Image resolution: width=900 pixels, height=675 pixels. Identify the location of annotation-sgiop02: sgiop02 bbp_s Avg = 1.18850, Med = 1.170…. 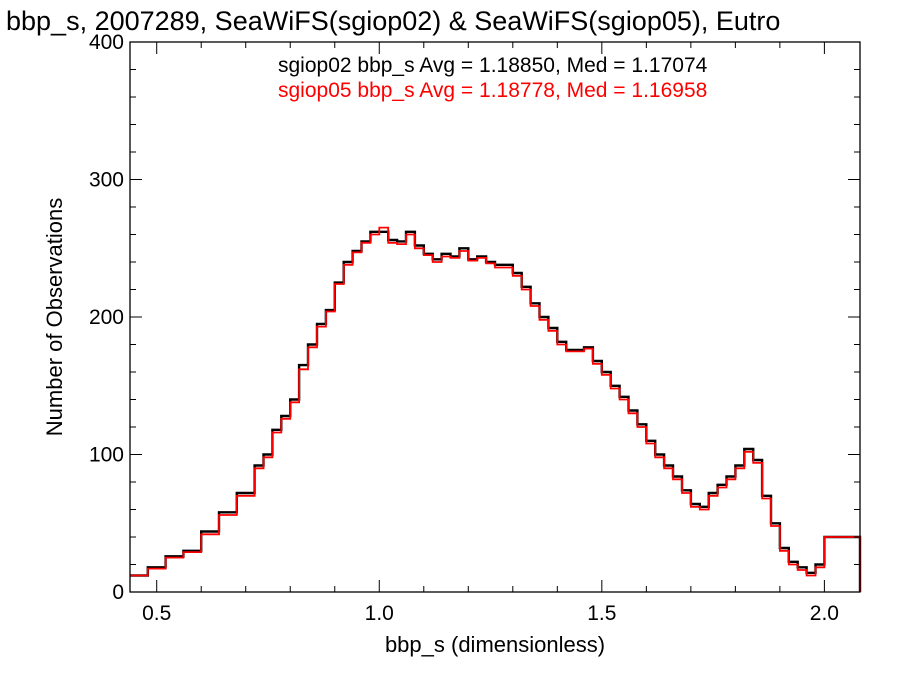
(493, 65).